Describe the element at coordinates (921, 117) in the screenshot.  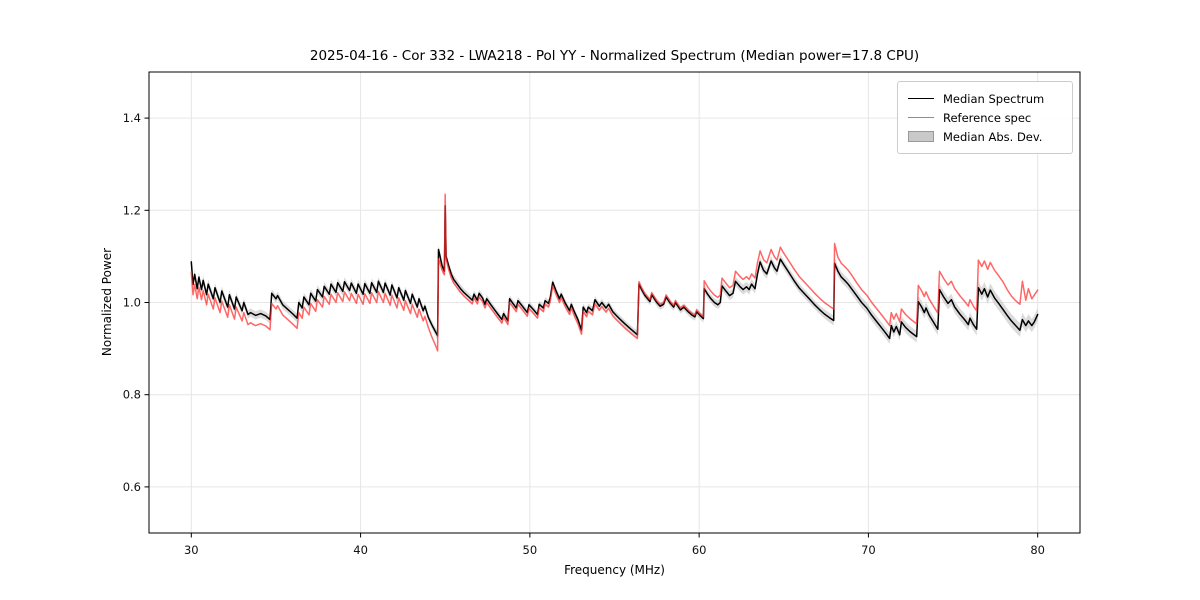
I see `reference-spec-line-swatch` at that location.